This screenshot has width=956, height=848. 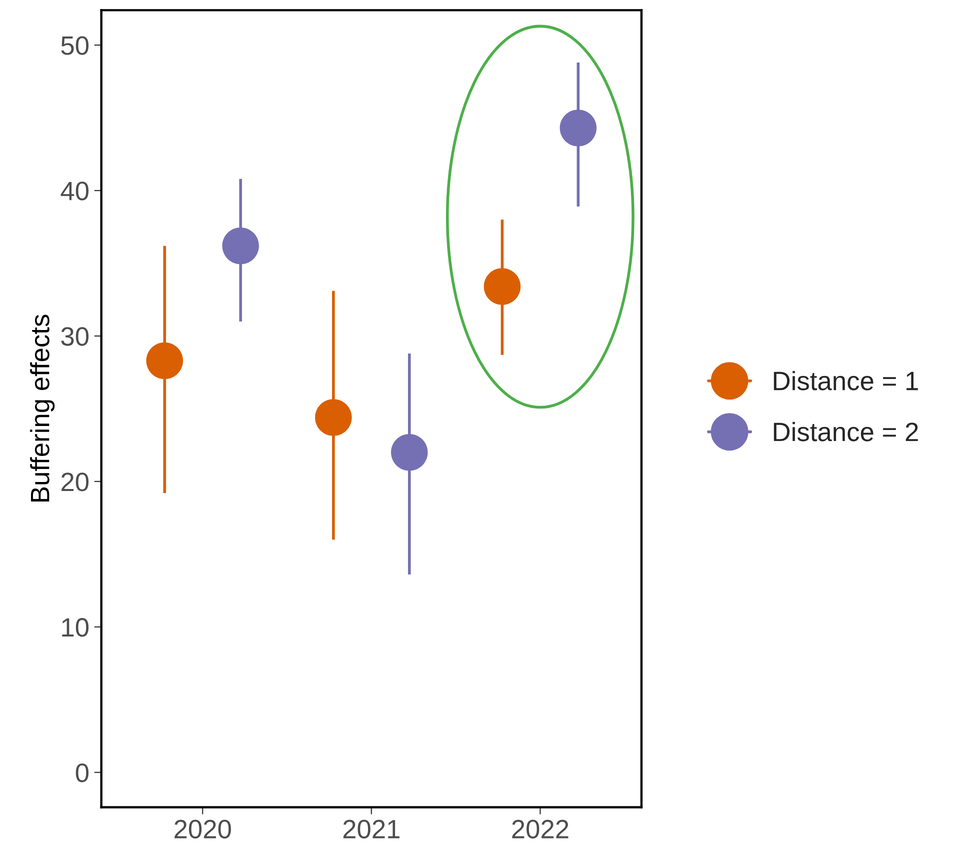 What do you see at coordinates (74, 191) in the screenshot?
I see `y-tick-label: 40` at bounding box center [74, 191].